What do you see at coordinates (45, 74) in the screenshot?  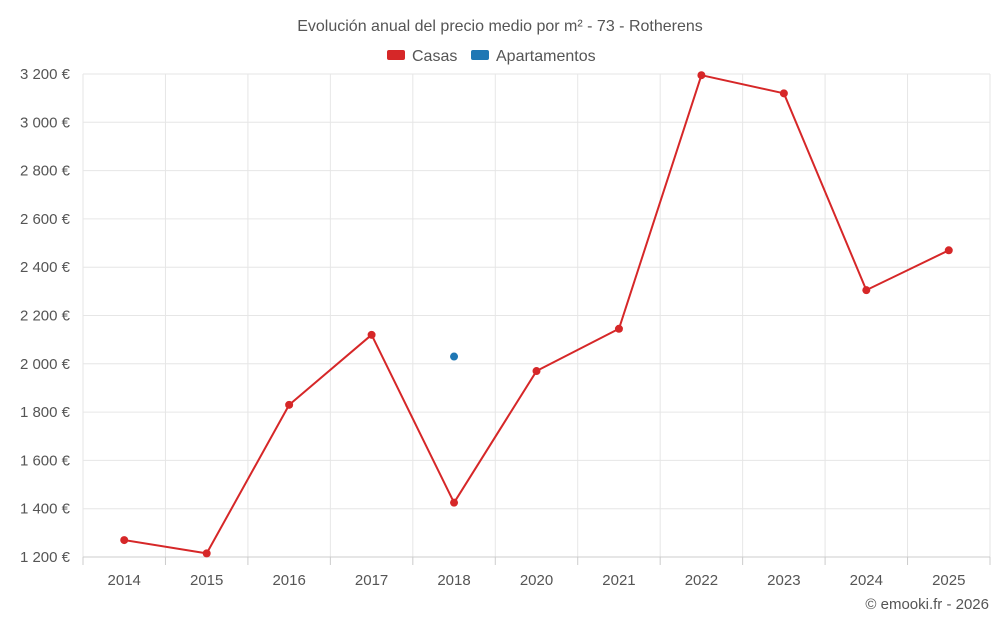 I see `y-tick-label: 3 200 €` at bounding box center [45, 74].